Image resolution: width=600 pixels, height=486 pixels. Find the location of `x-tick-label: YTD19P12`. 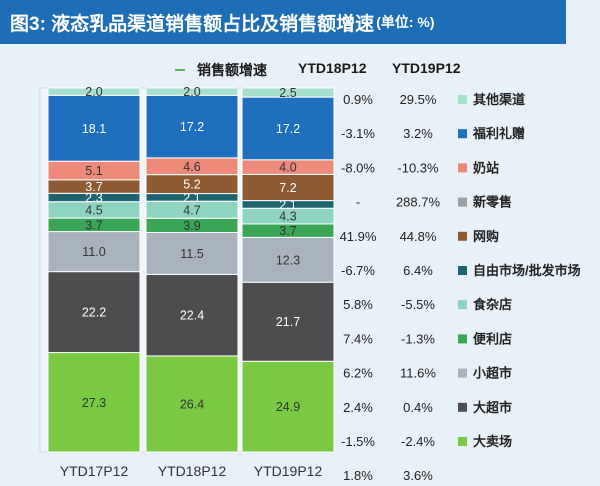

x-tick-label: YTD19P12 is located at coordinates (288, 471).